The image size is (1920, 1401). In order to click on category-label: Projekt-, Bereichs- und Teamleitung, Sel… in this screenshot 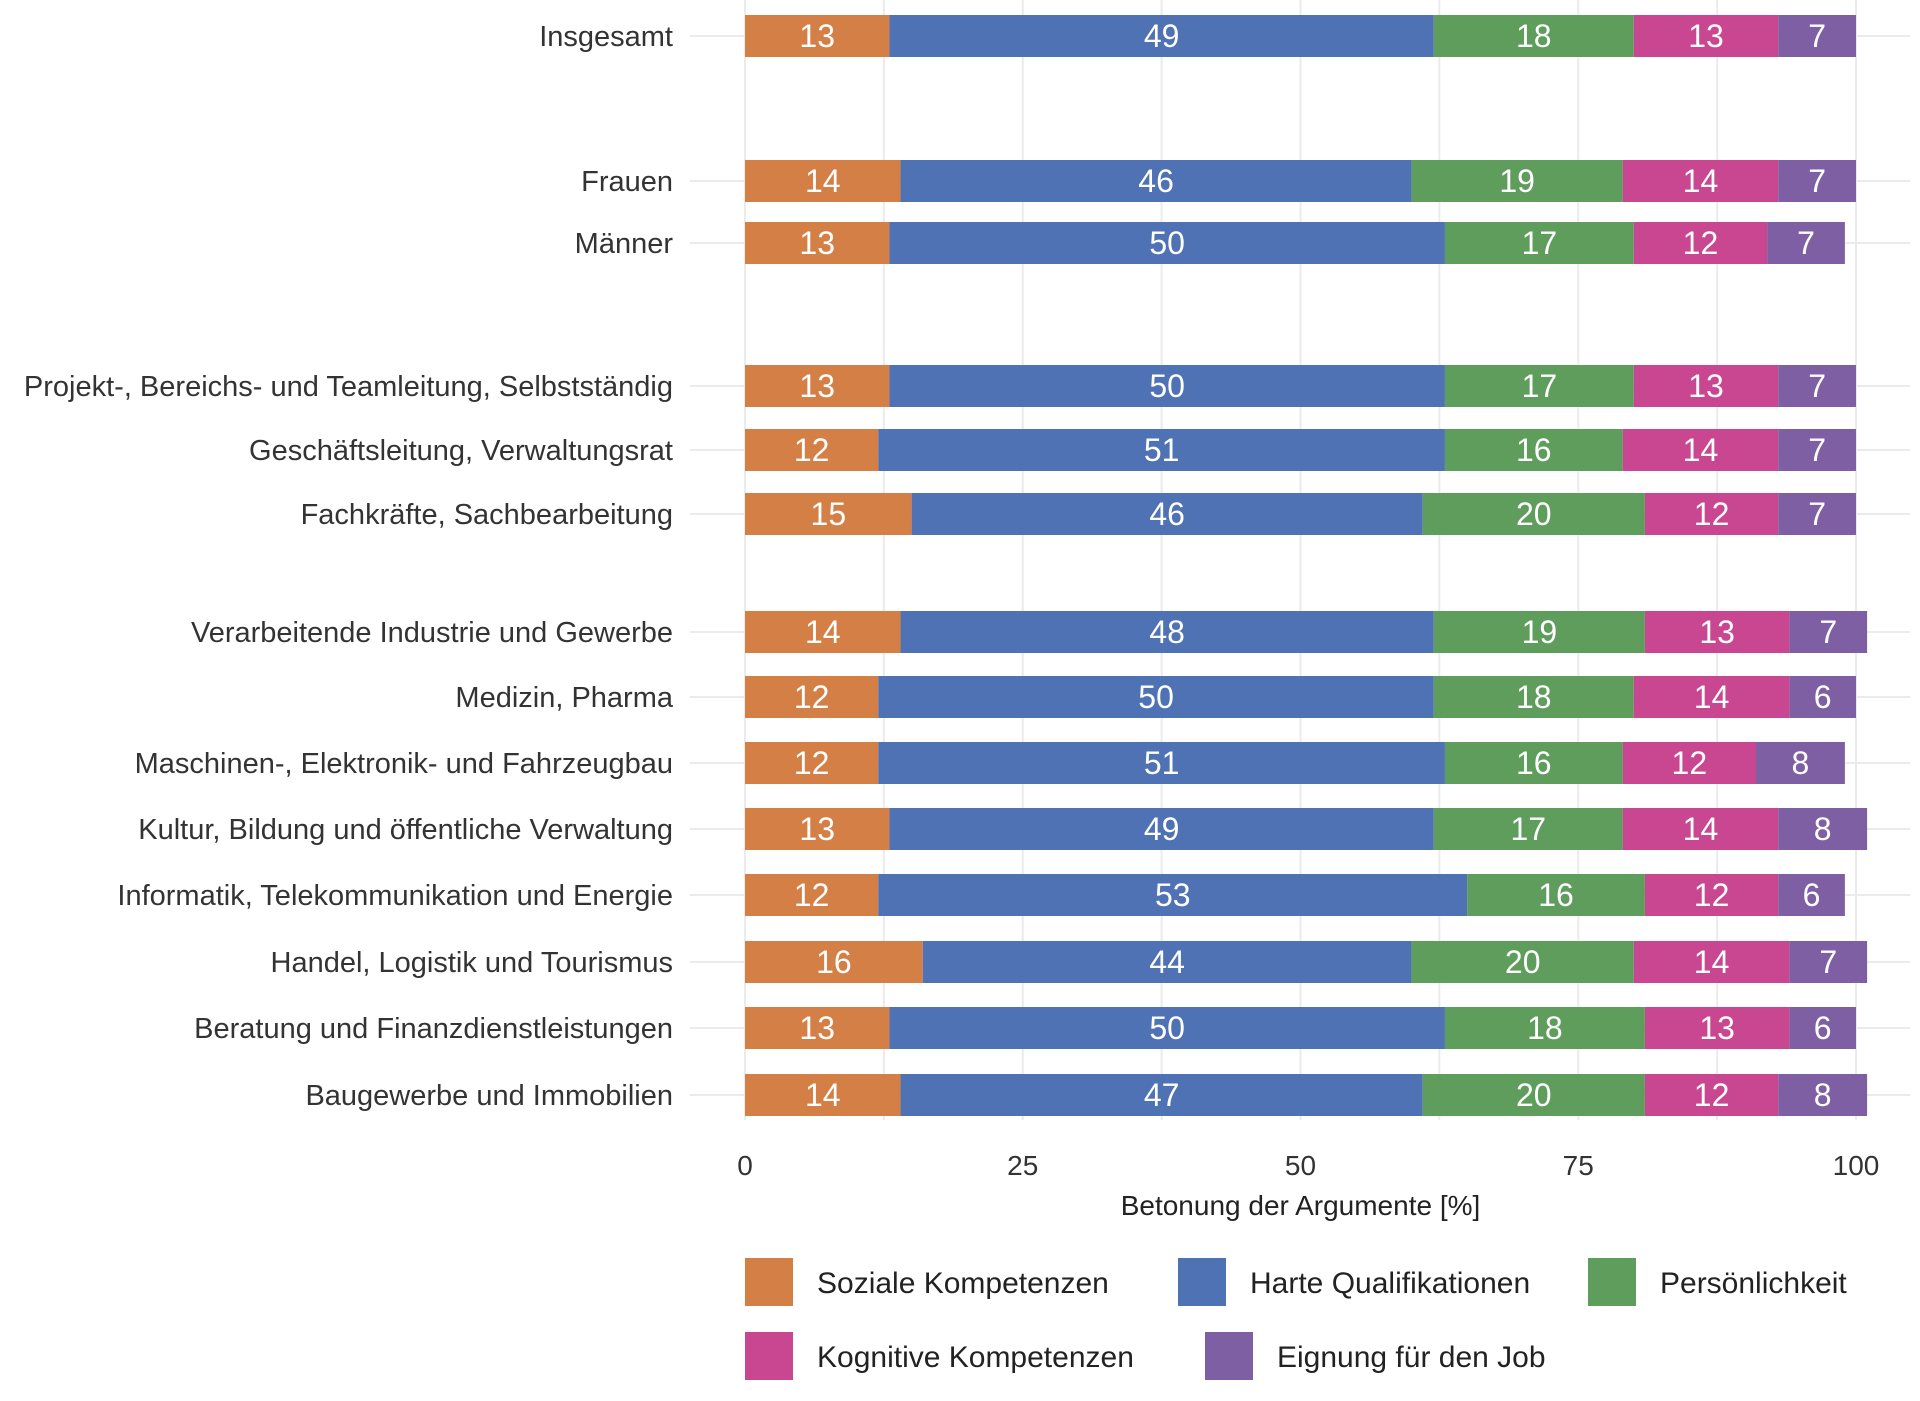, I will do `click(348, 387)`.